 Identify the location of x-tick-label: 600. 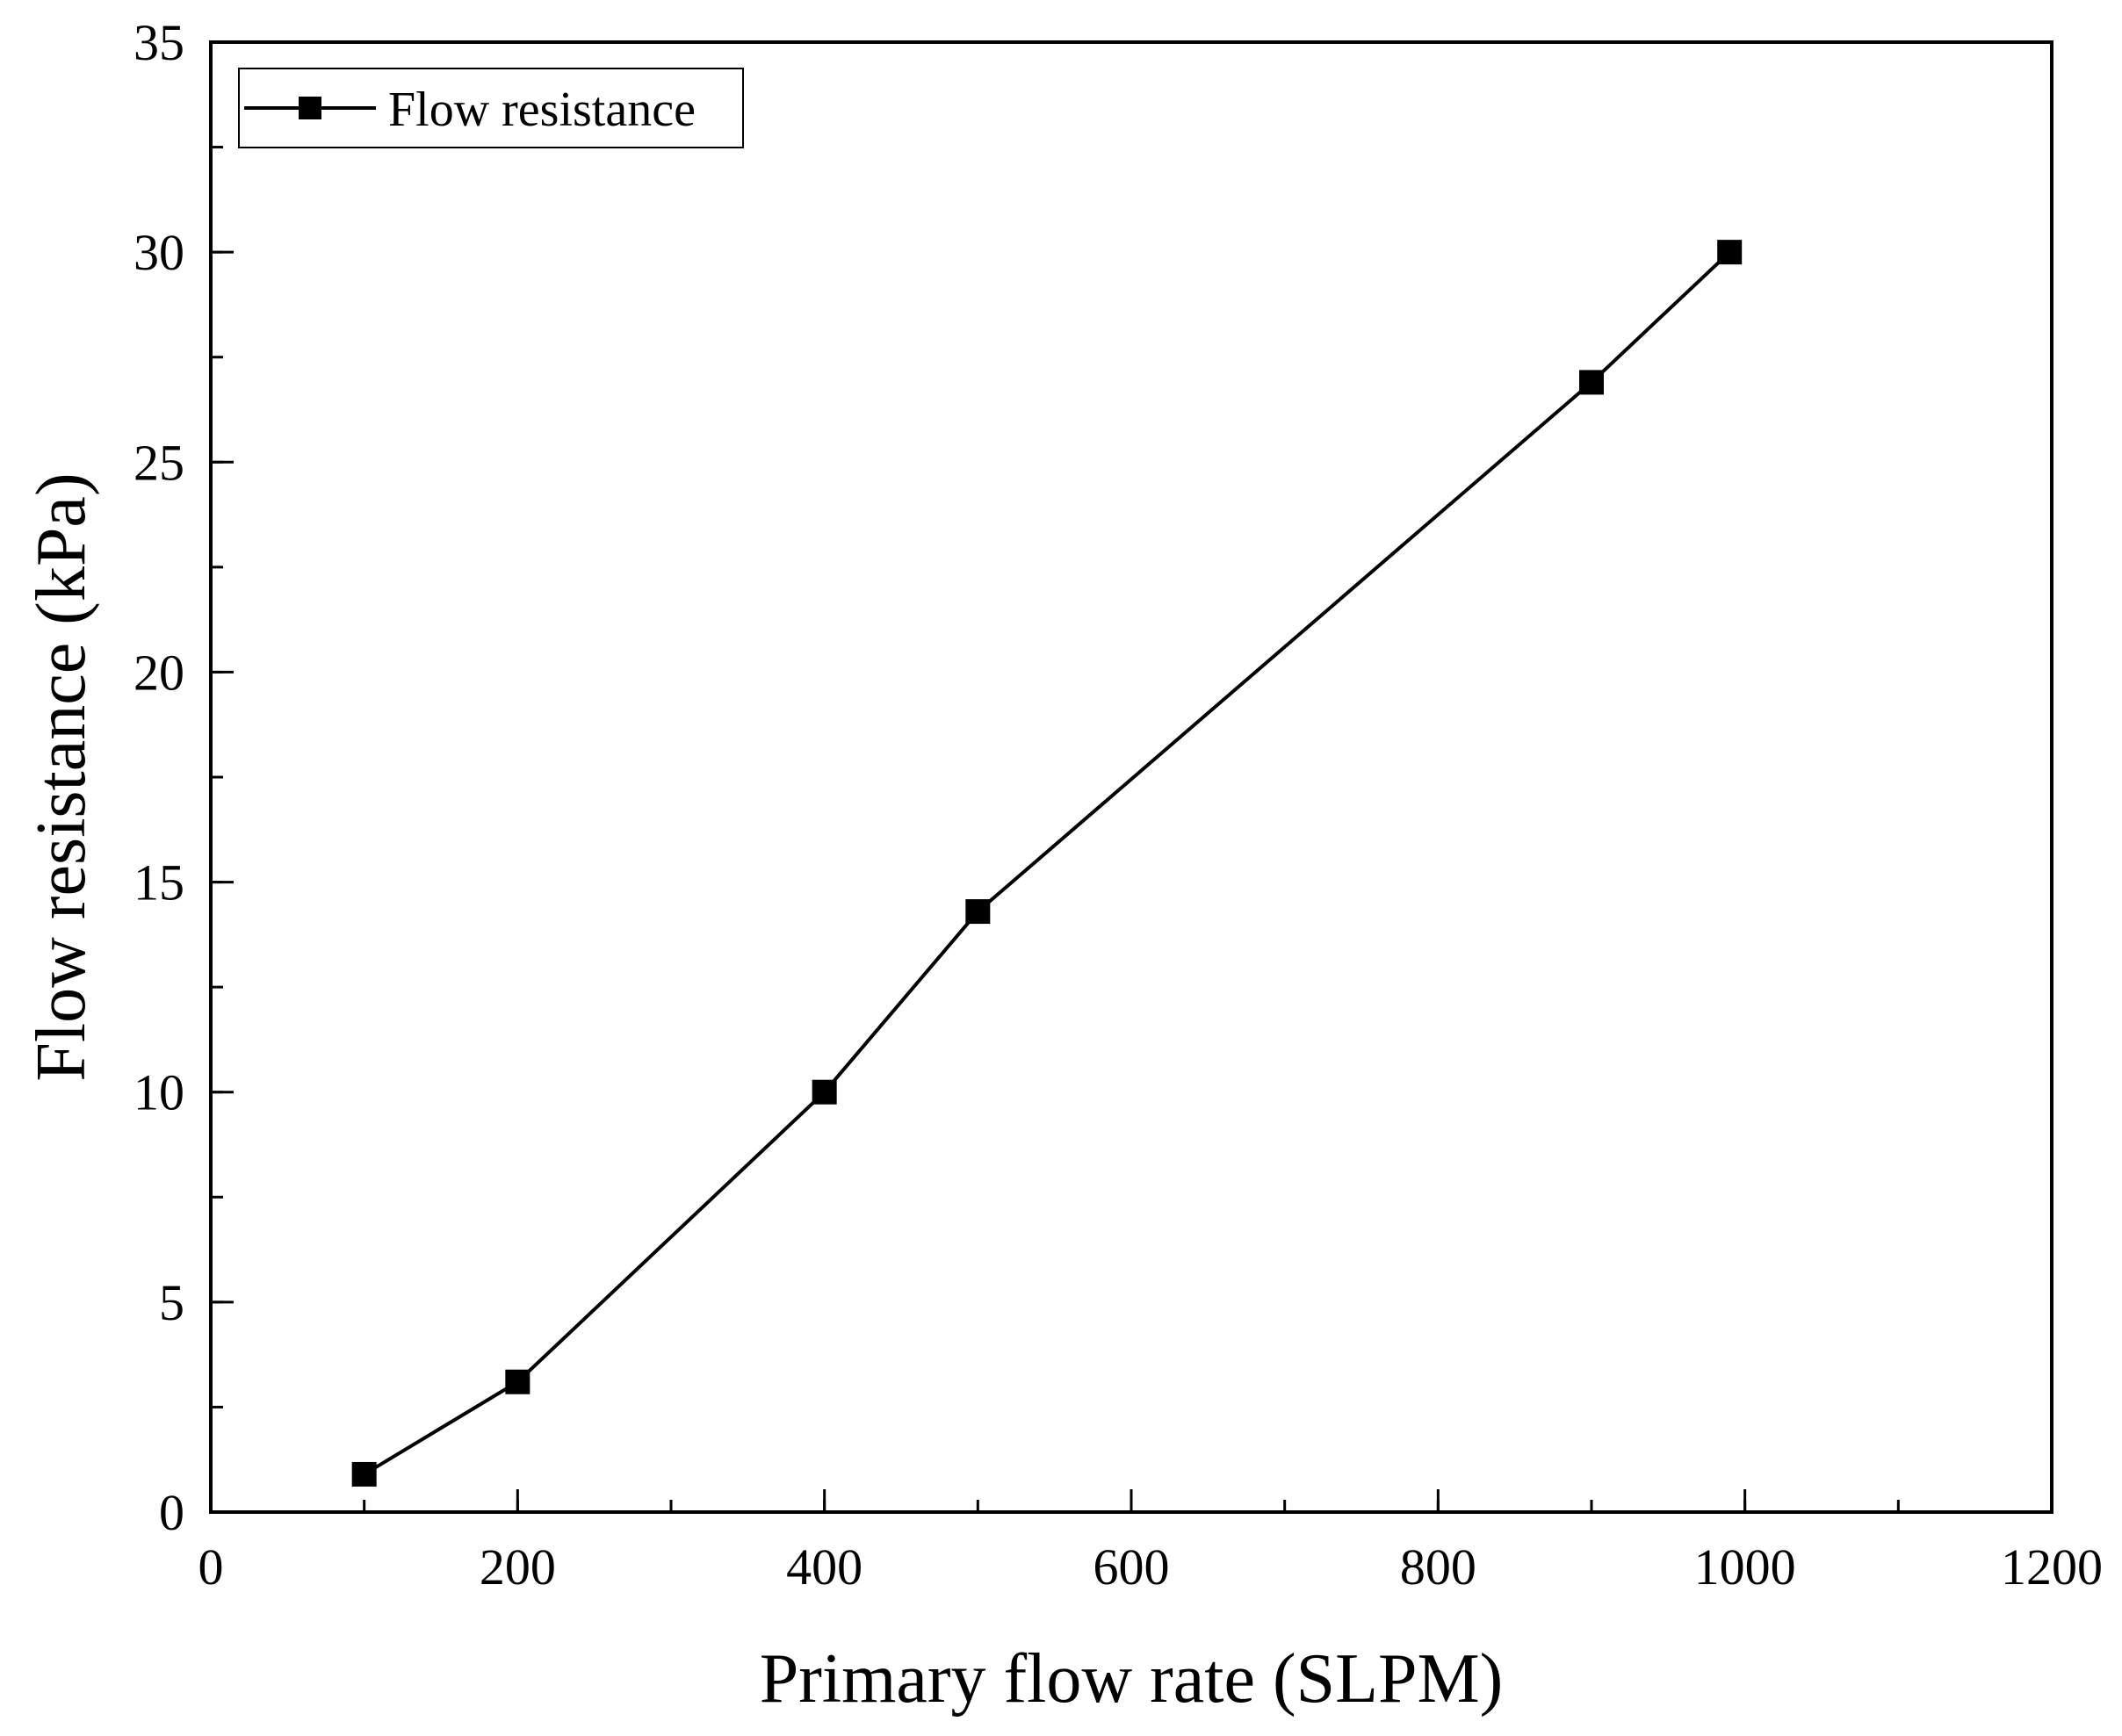
(1131, 1567).